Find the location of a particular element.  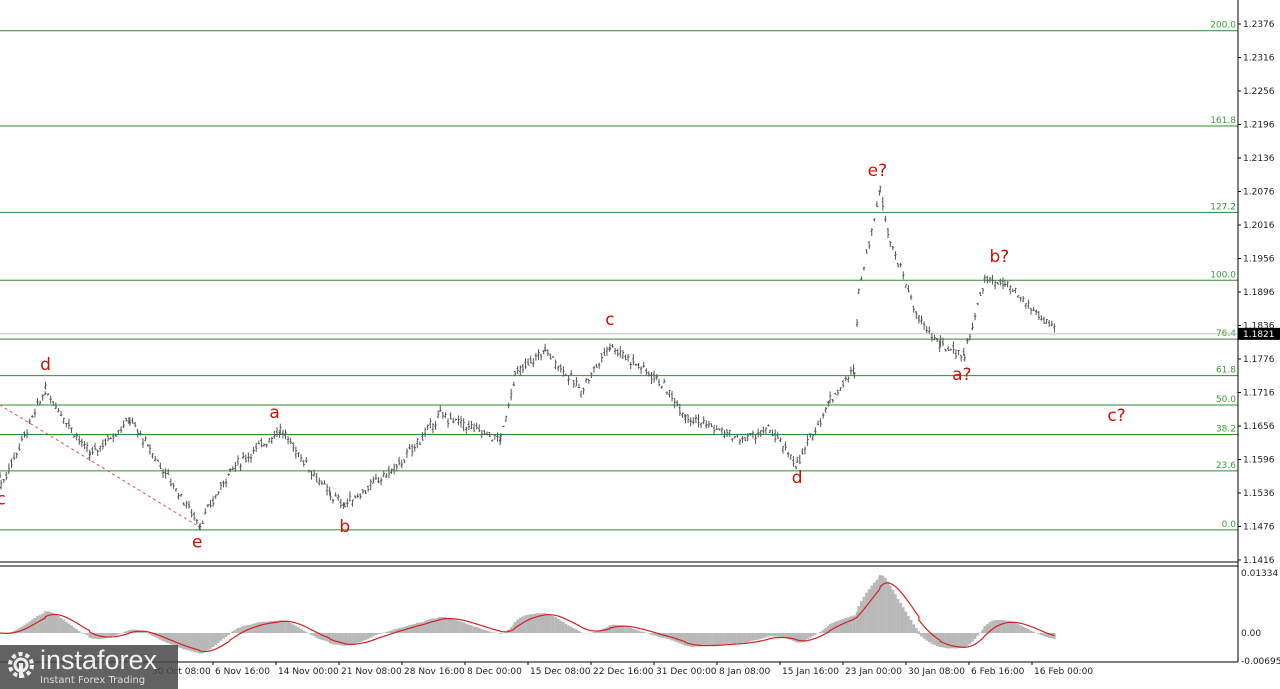

price-tick-label: 1.2256 is located at coordinates (1259, 92).